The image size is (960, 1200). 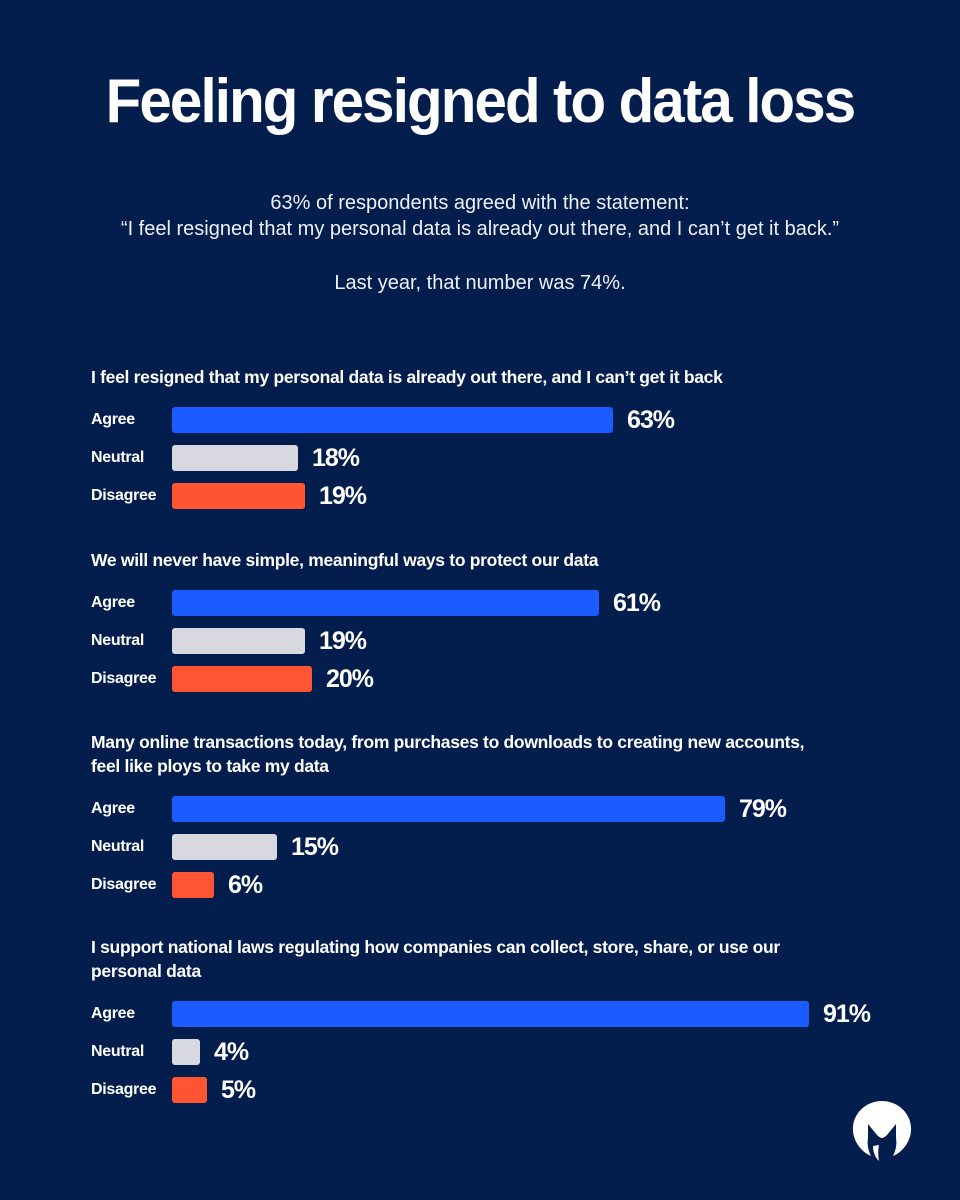 I want to click on neutral-value-2: 19%, so click(x=343, y=641).